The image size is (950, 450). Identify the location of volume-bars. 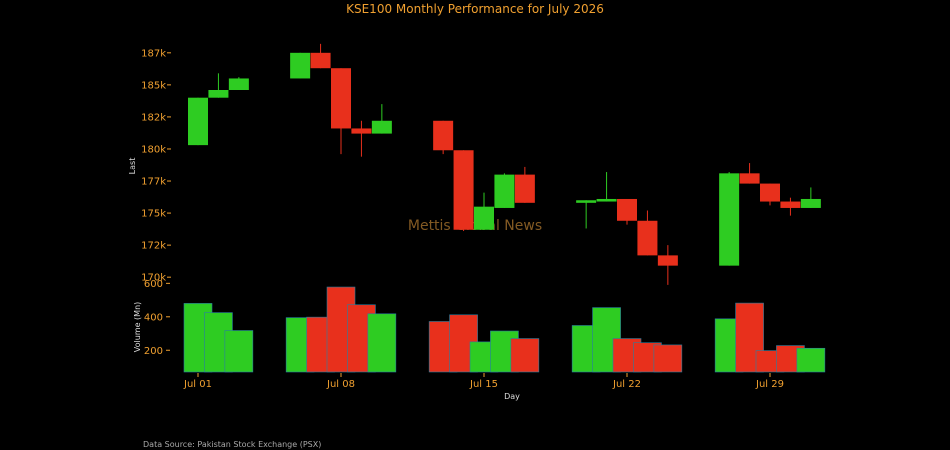
(504, 329).